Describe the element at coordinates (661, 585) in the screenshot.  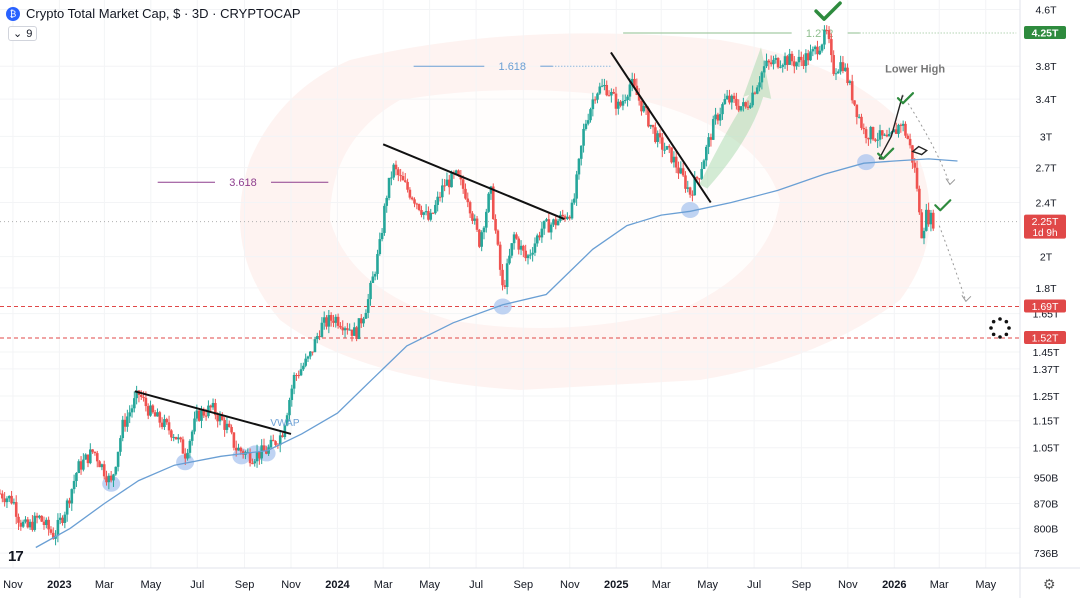
I see `x-tick-label: Mar` at that location.